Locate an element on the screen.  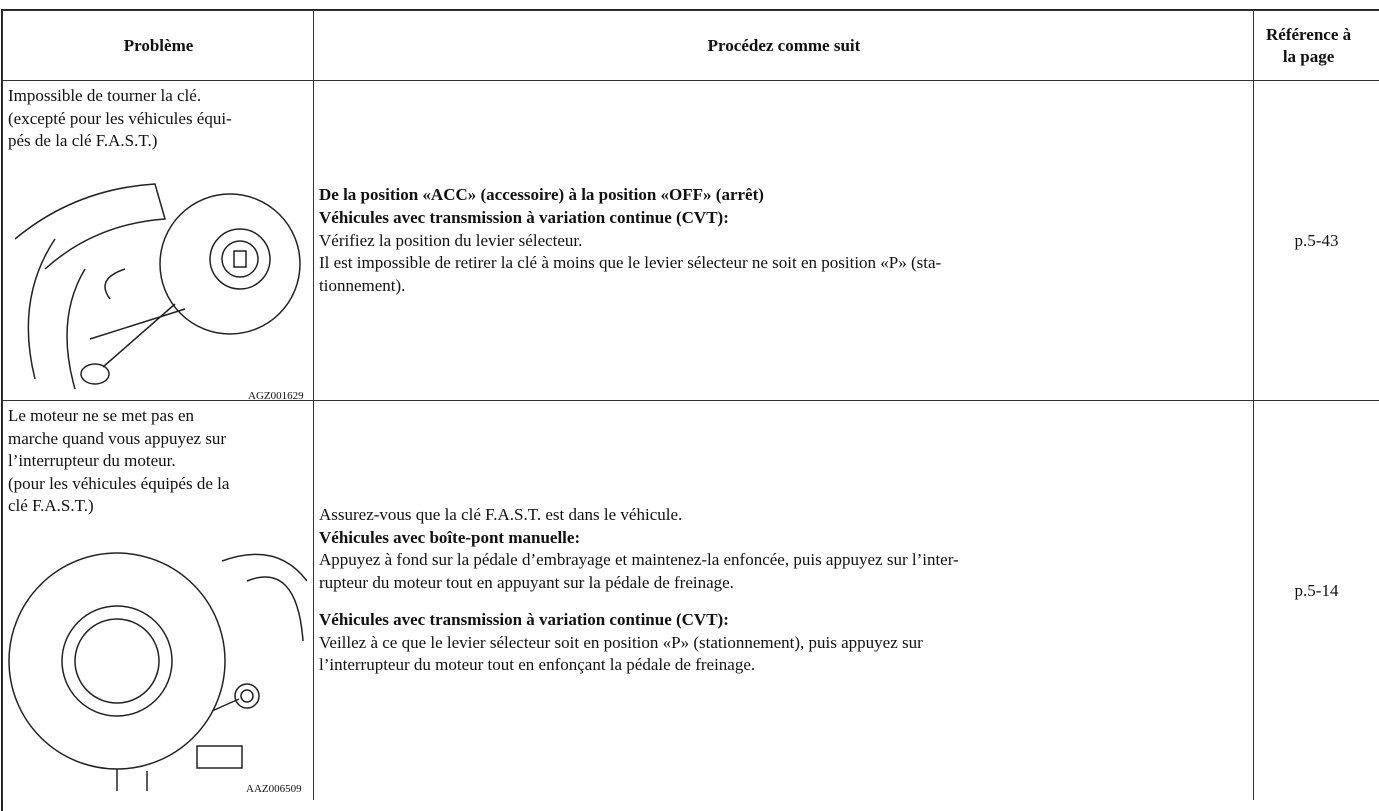
procedure-line: tionnement). is located at coordinates (362, 286).